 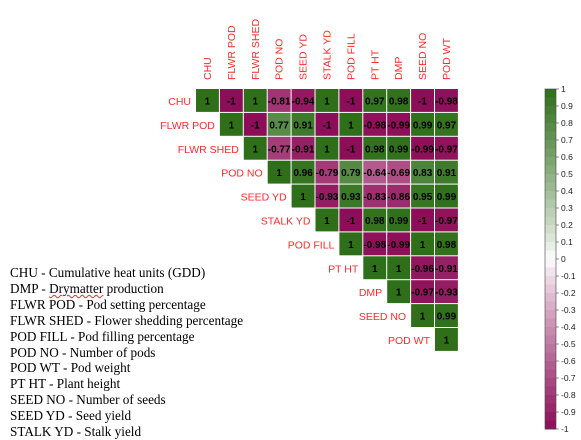 What do you see at coordinates (232, 52) in the screenshot?
I see `column-label: FLWR POD` at bounding box center [232, 52].